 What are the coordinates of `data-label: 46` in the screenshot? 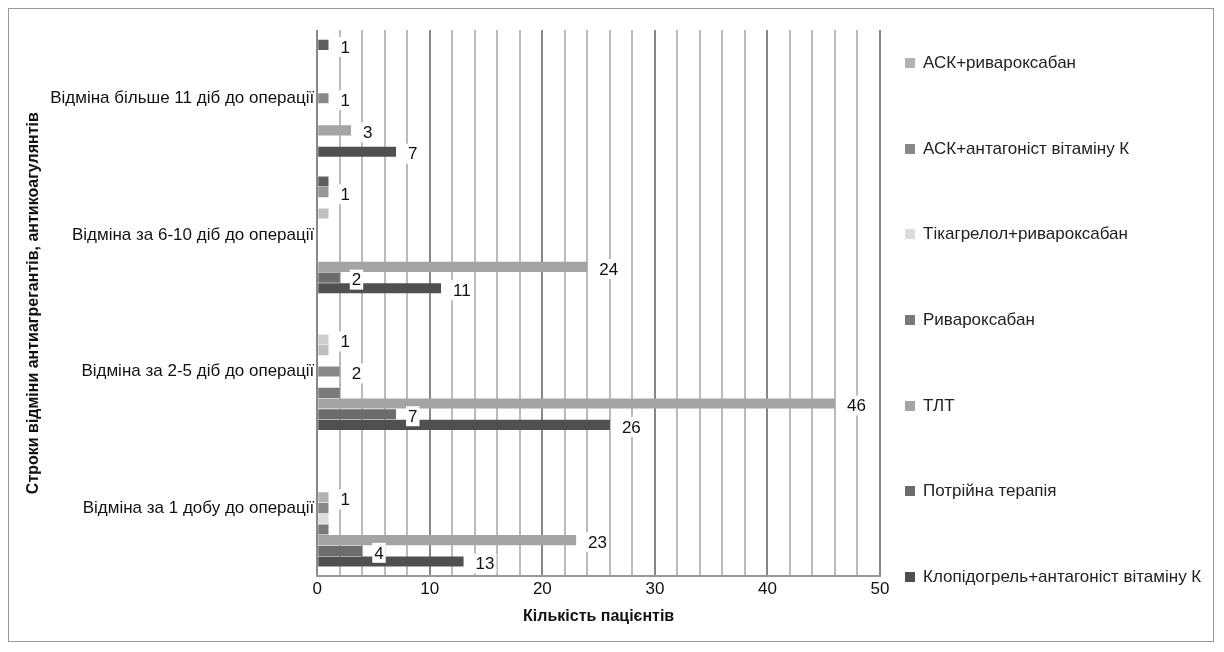 It's located at (856, 406).